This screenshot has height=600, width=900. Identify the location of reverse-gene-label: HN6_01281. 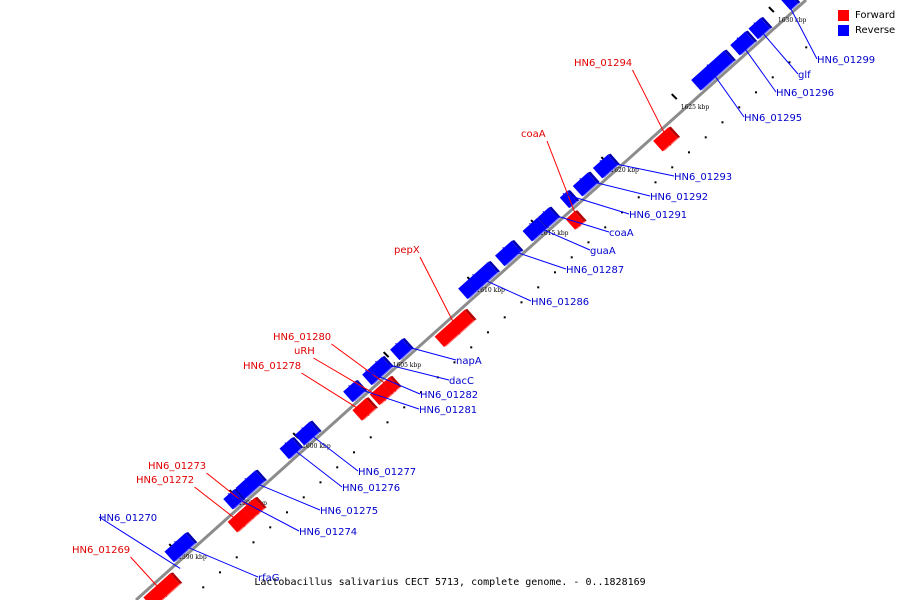
(448, 410).